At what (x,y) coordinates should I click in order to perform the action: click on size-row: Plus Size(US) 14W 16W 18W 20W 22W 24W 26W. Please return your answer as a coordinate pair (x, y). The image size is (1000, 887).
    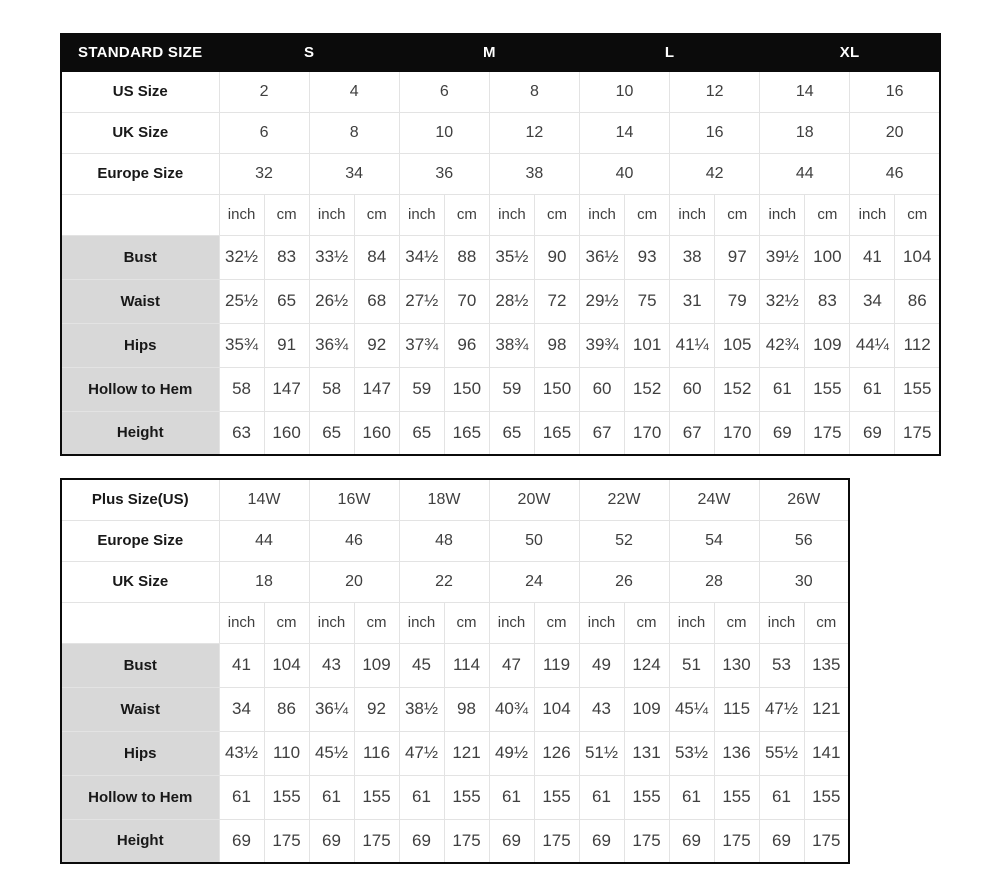
    Looking at the image, I should click on (455, 499).